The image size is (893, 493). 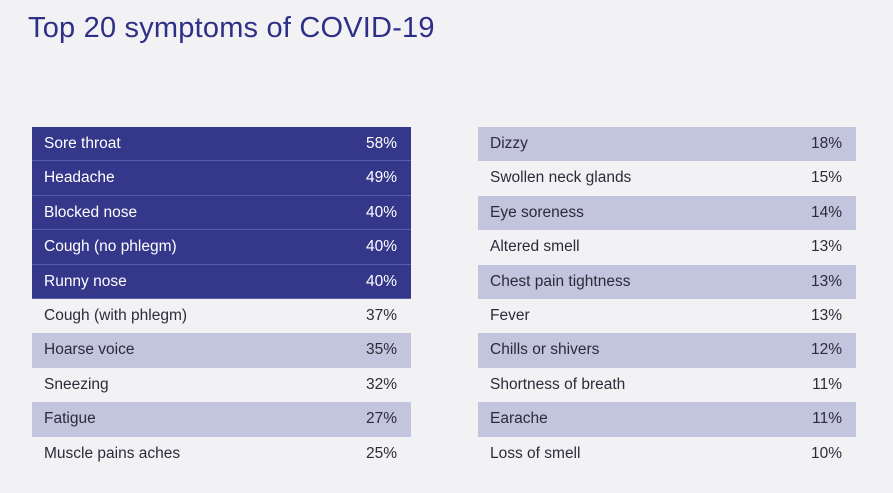 I want to click on symptom-label: Dizzy, so click(x=509, y=143).